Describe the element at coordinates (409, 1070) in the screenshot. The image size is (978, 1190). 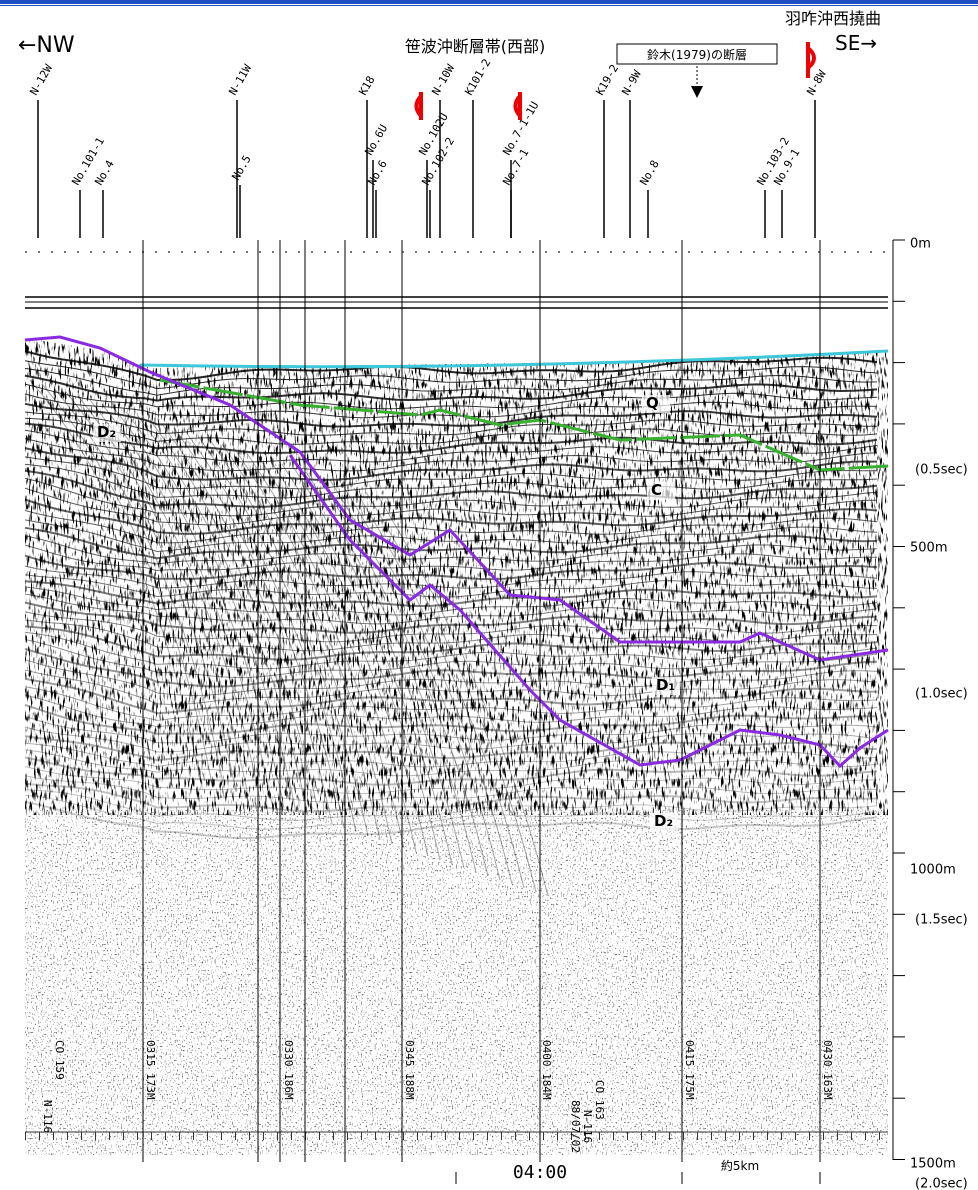
I see `record-label: 0345 188M` at that location.